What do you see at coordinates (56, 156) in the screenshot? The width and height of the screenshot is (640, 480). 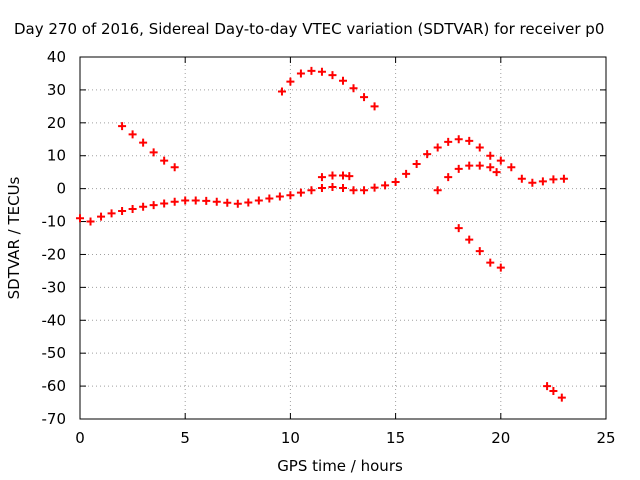 I see `y-tick-label: 10` at bounding box center [56, 156].